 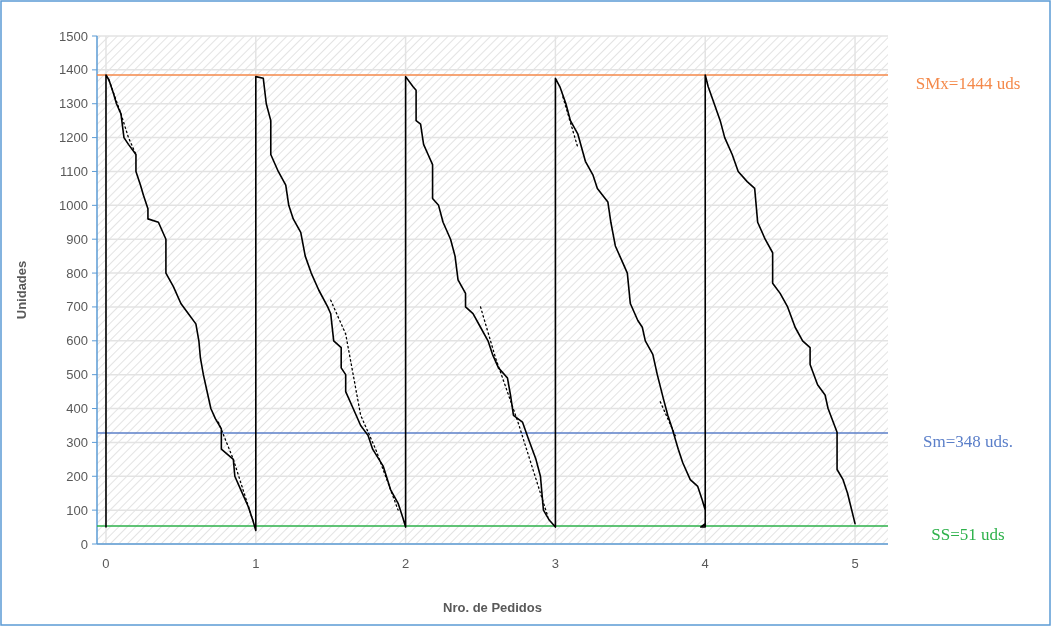 What do you see at coordinates (492, 607) in the screenshot?
I see `x-axis-title: Nro. de Pedidos` at bounding box center [492, 607].